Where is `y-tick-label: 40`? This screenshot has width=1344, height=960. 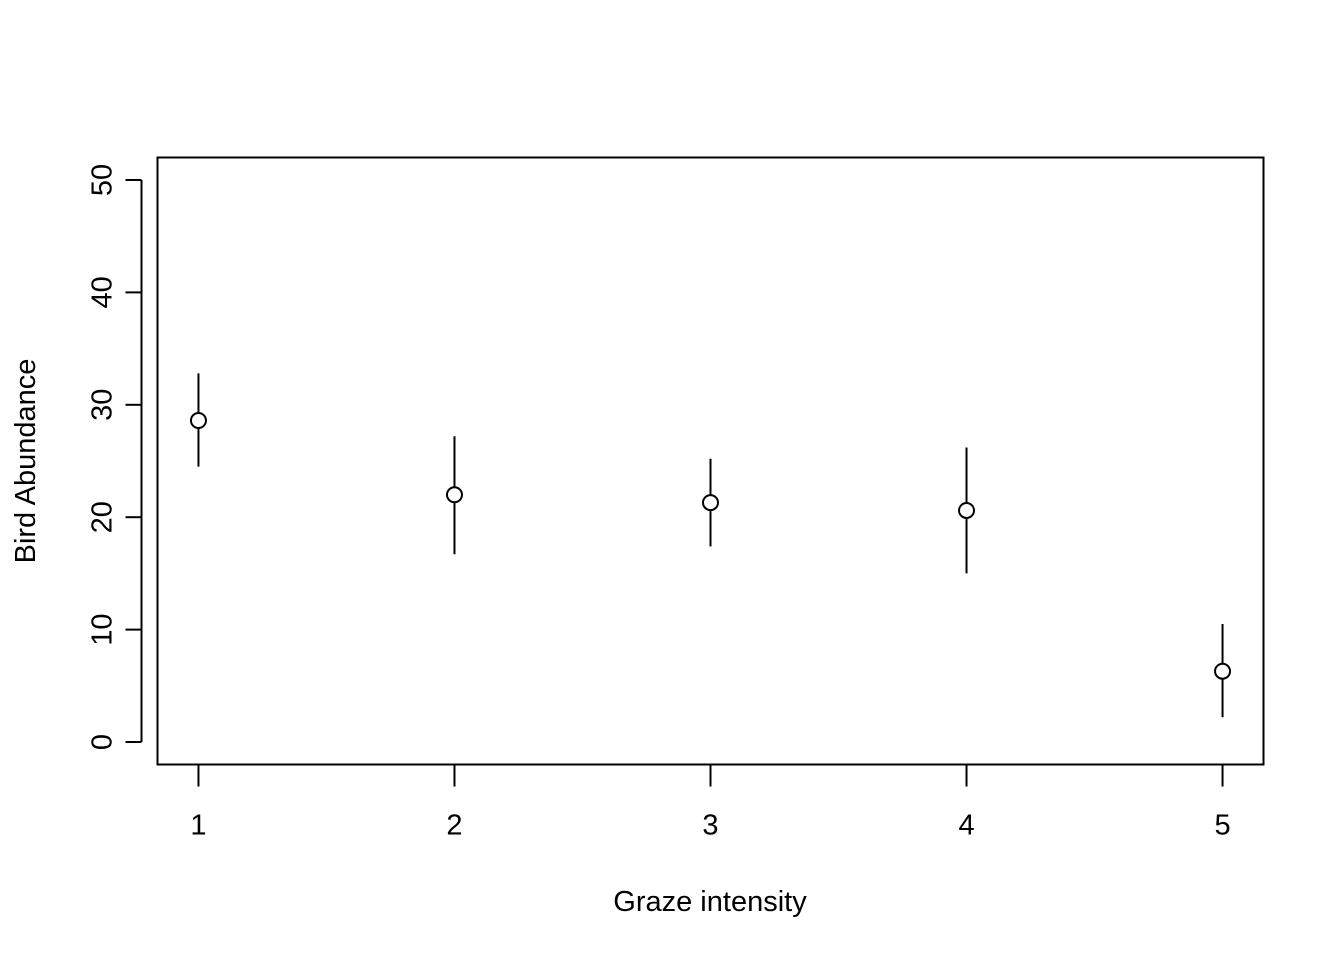 y-tick-label: 40 is located at coordinates (103, 292).